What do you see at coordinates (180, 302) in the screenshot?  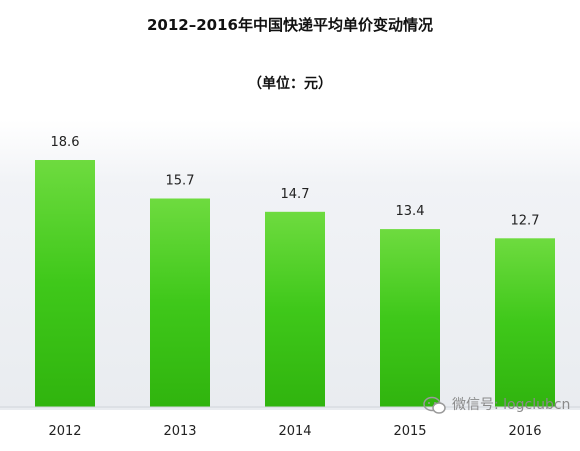 I see `bar-2013` at bounding box center [180, 302].